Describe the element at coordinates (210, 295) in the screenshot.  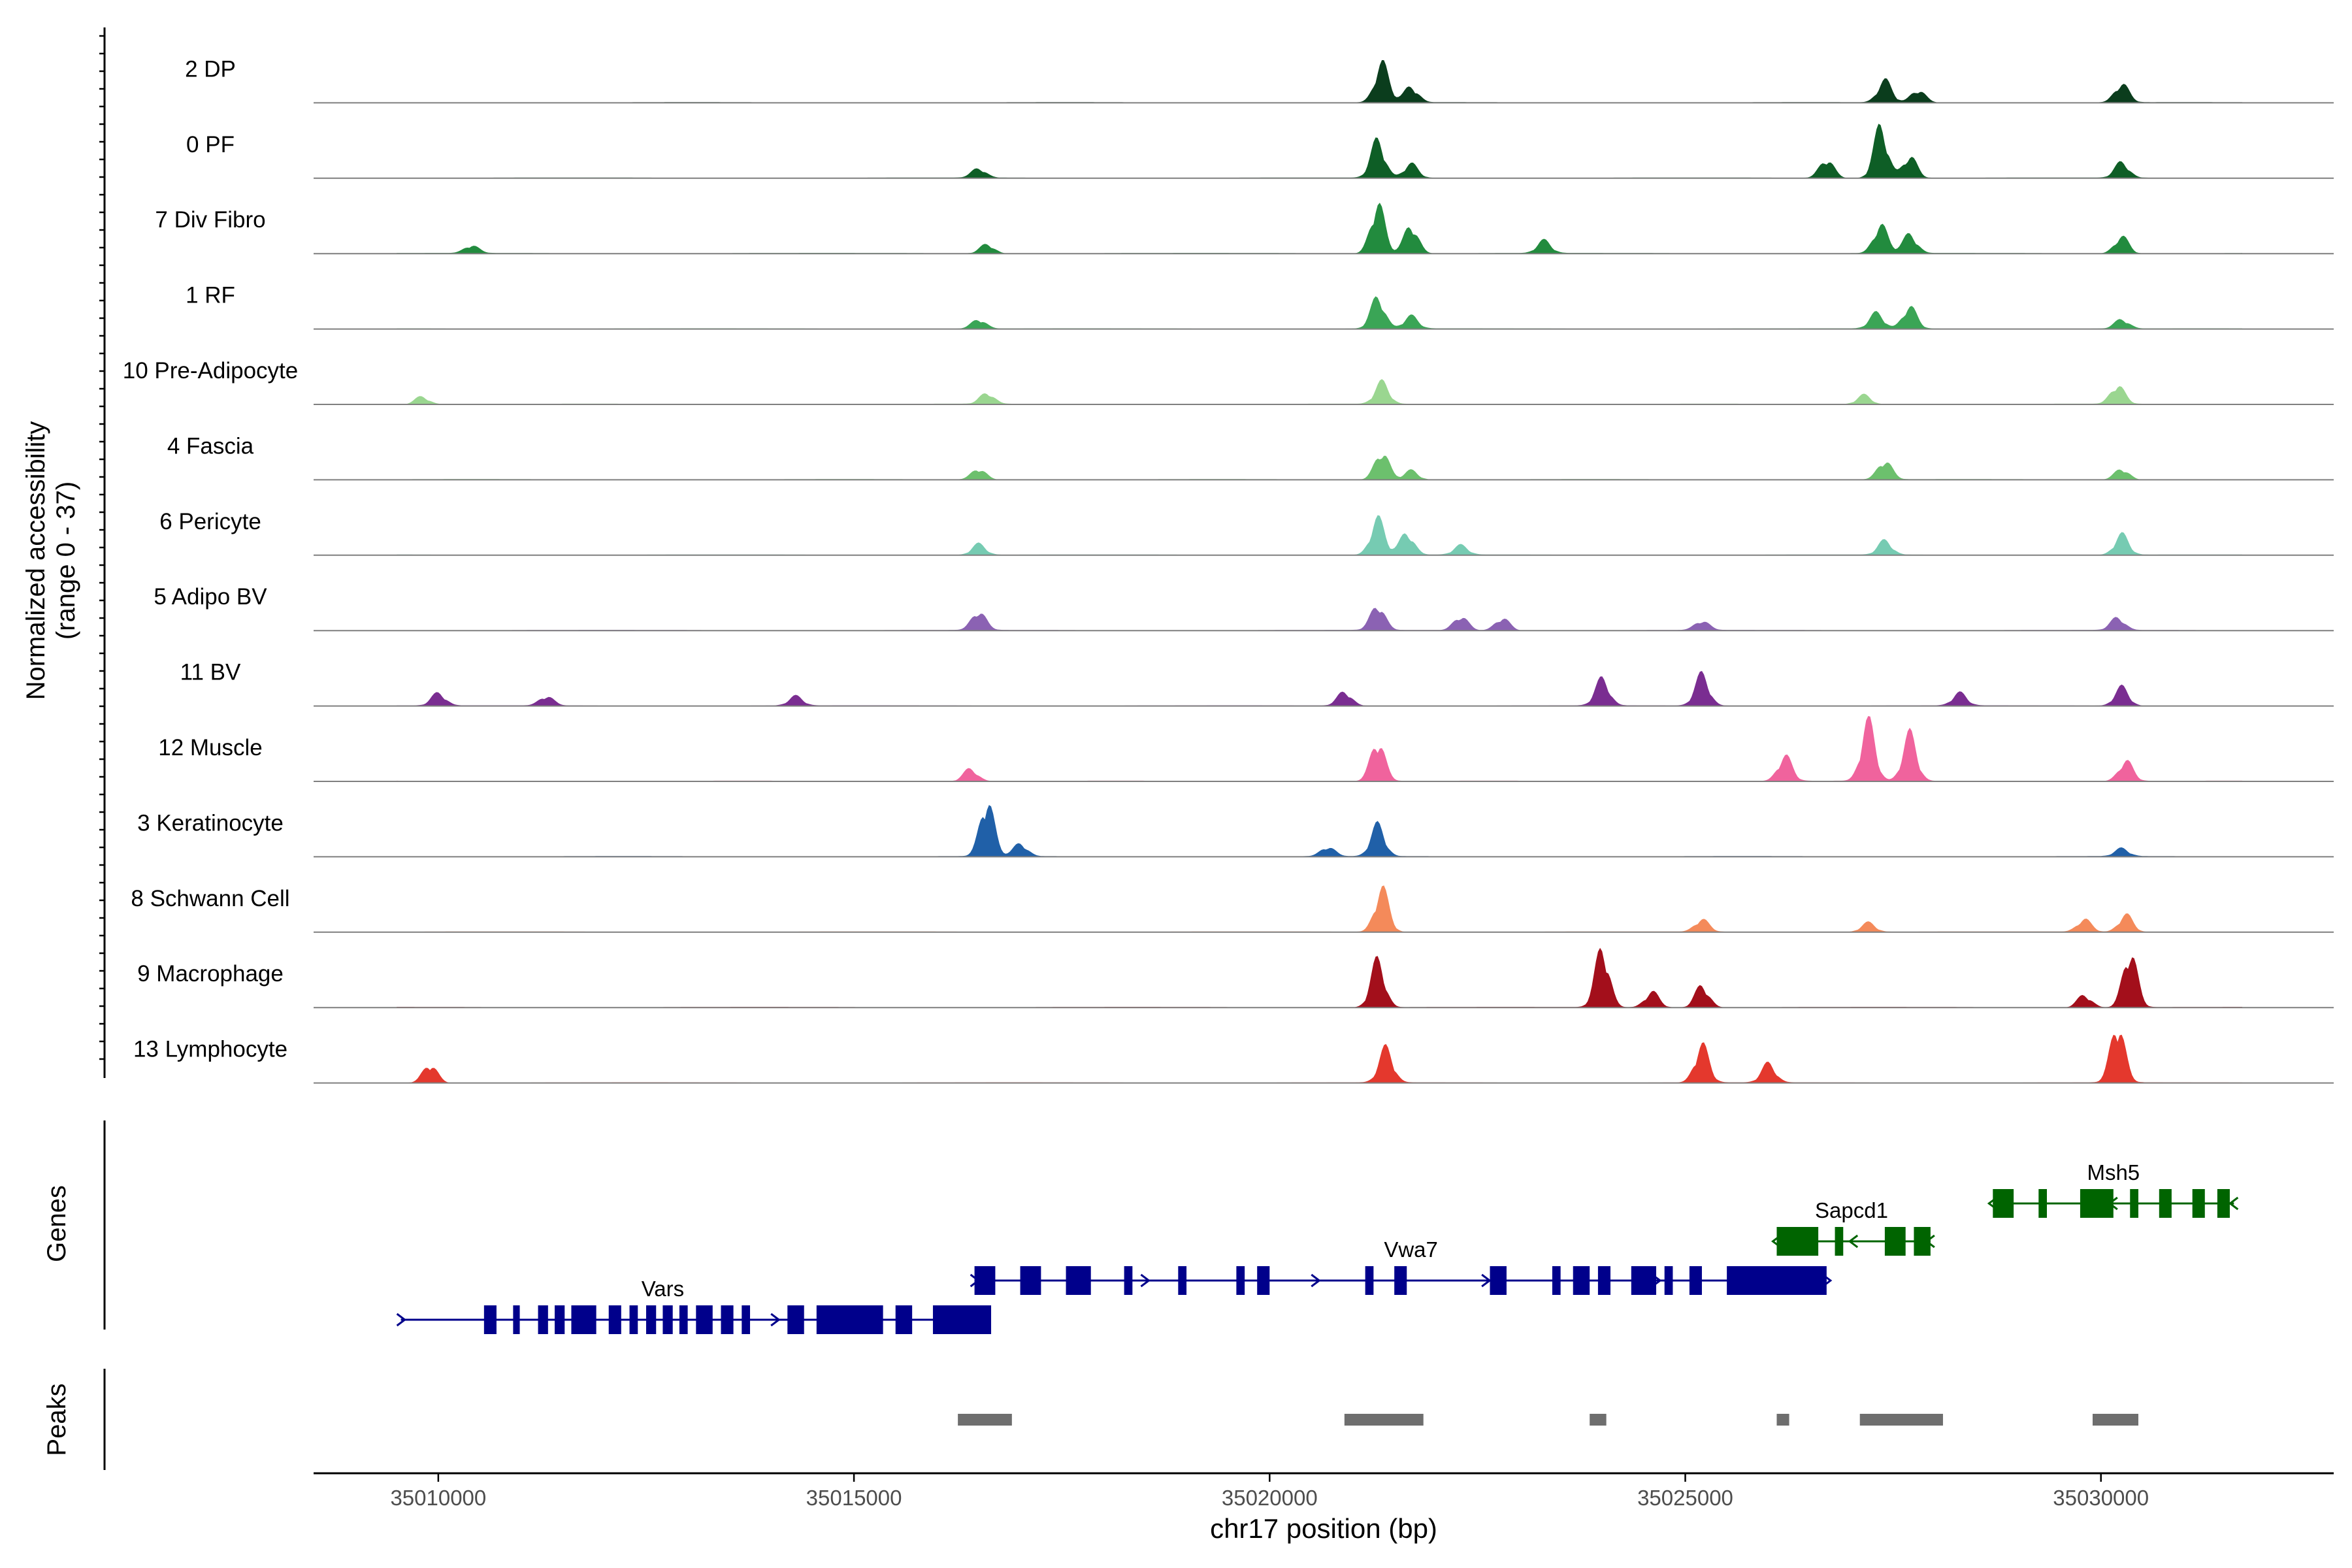
I see `track-label: 1 RF` at that location.